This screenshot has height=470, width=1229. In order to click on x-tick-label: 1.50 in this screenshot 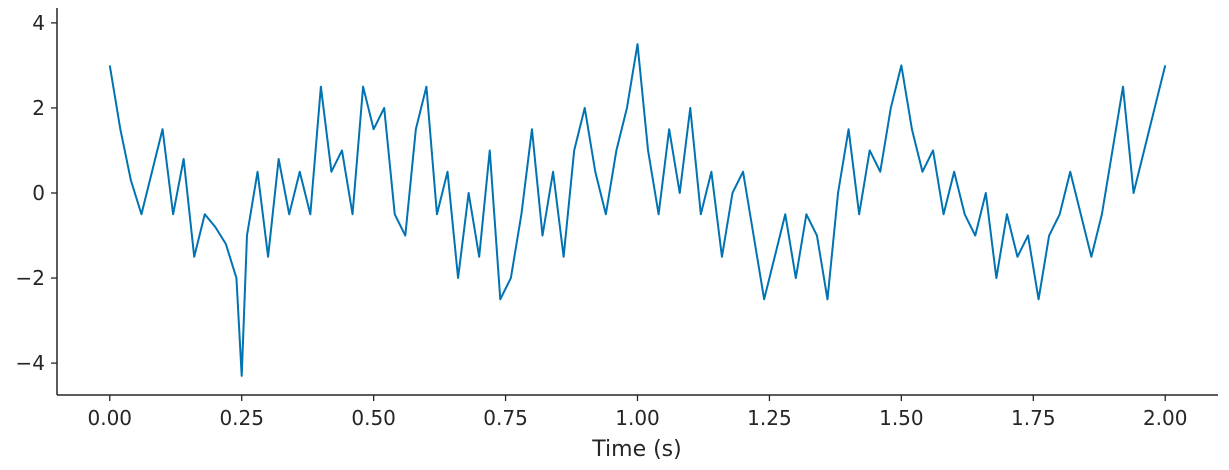, I will do `click(901, 418)`.